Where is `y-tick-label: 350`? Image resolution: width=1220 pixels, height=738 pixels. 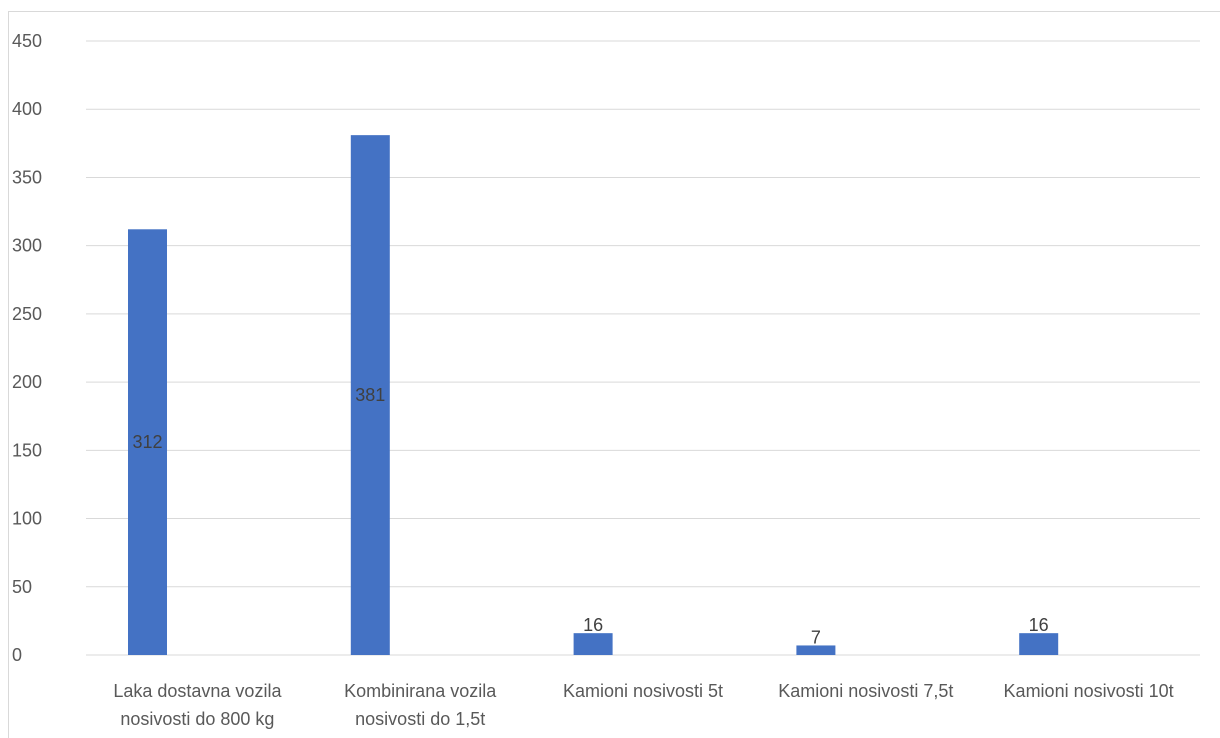
y-tick-label: 350 is located at coordinates (27, 177).